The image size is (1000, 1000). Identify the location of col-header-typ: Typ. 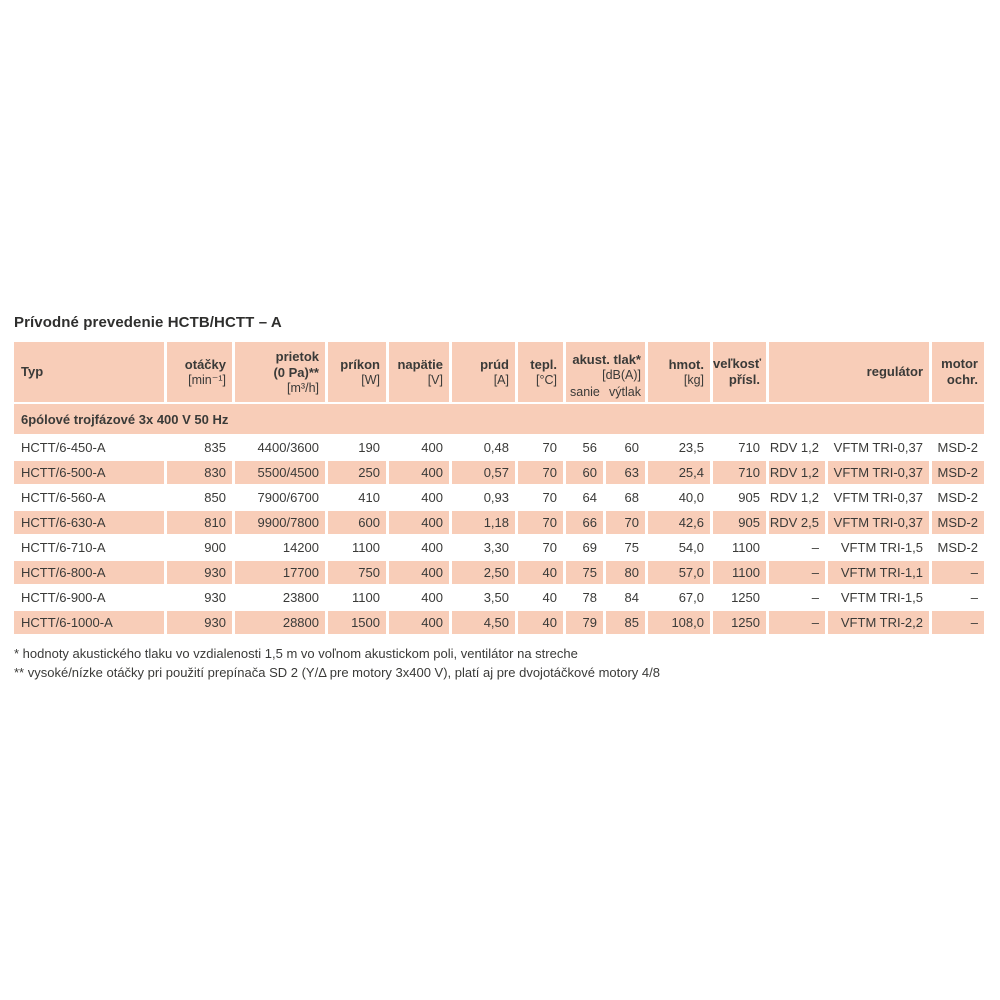
(89, 372).